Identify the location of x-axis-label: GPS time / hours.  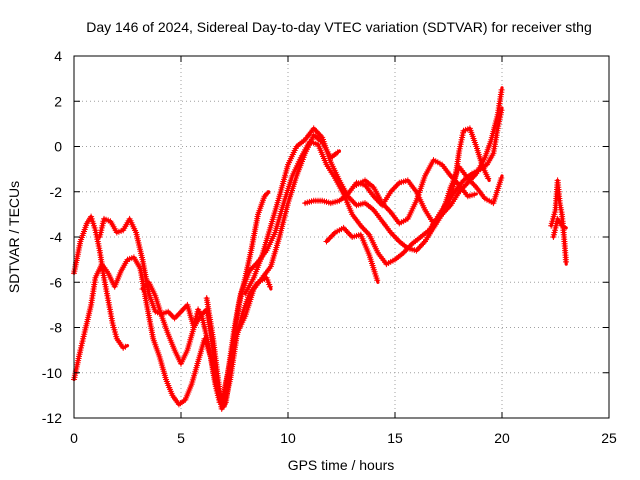
(341, 465).